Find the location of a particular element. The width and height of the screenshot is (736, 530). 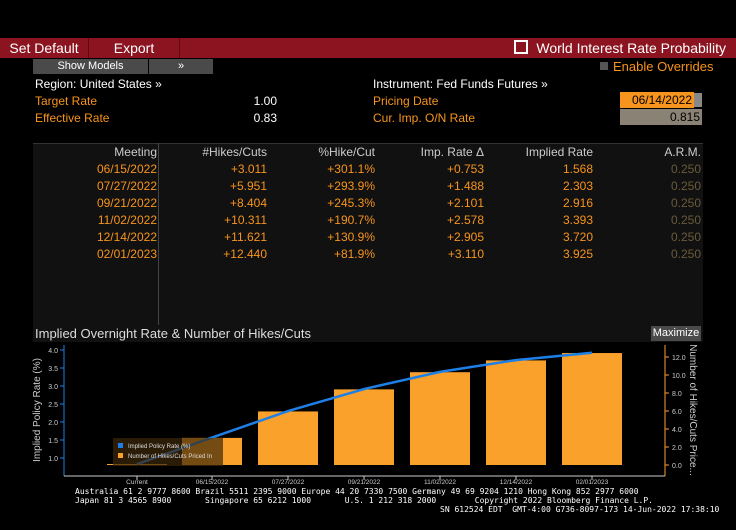

table-cell: 06/15/2022 is located at coordinates (126, 169).